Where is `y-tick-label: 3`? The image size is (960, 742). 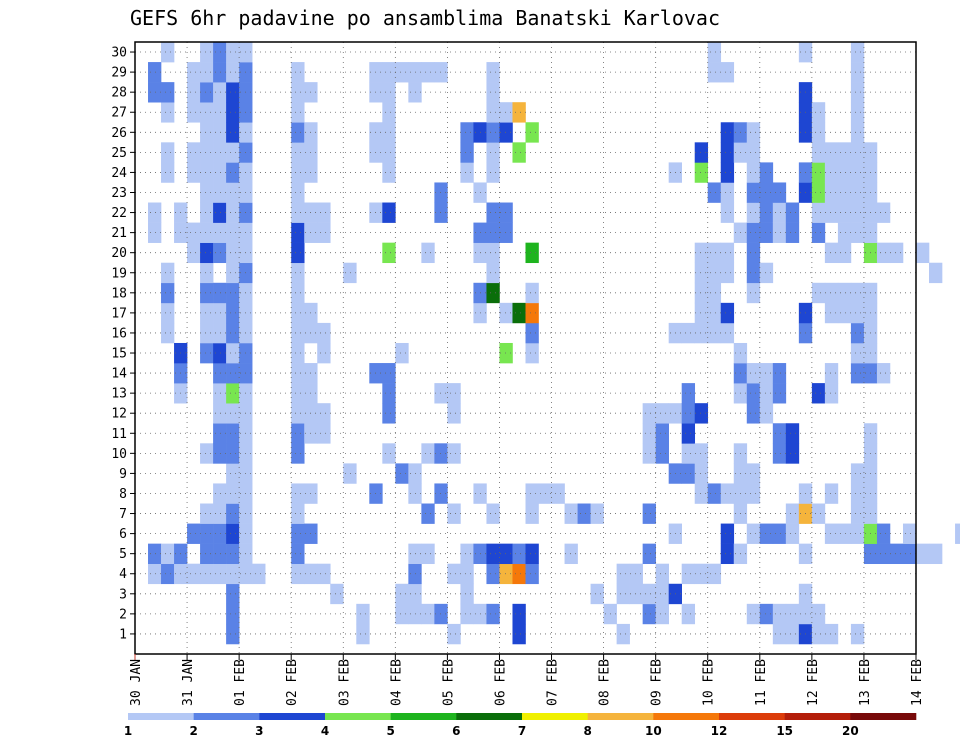 y-tick-label: 3 is located at coordinates (123, 594).